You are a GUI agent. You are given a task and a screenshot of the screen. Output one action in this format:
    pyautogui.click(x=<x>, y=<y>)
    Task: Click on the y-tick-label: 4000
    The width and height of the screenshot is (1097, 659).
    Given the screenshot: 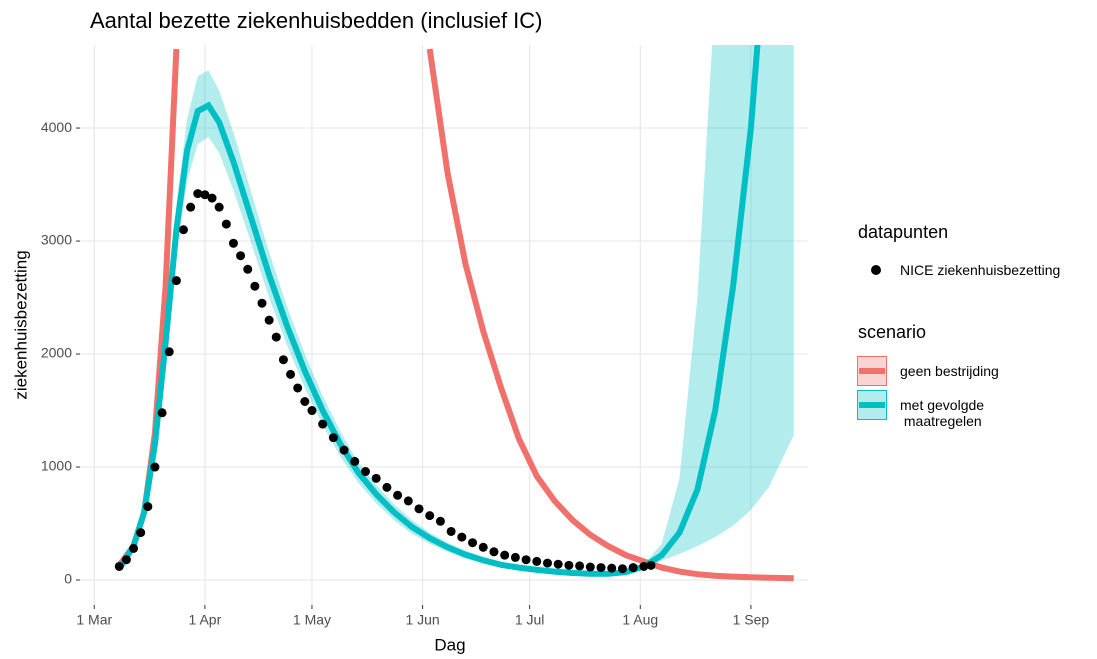 What is the action you would take?
    pyautogui.click(x=56, y=127)
    